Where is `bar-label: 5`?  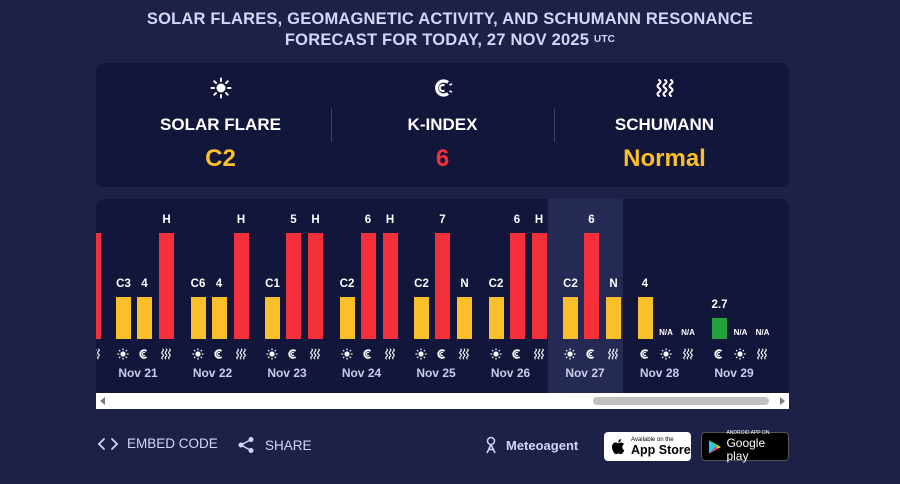 bar-label: 5 is located at coordinates (293, 220).